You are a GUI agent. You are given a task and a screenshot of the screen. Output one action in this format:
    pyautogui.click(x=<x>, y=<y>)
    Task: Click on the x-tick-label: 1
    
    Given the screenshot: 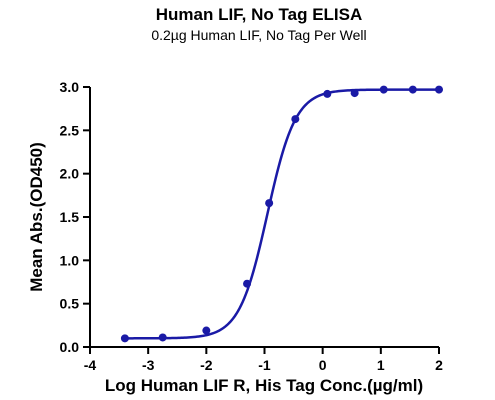 What is the action you would take?
    pyautogui.click(x=381, y=365)
    